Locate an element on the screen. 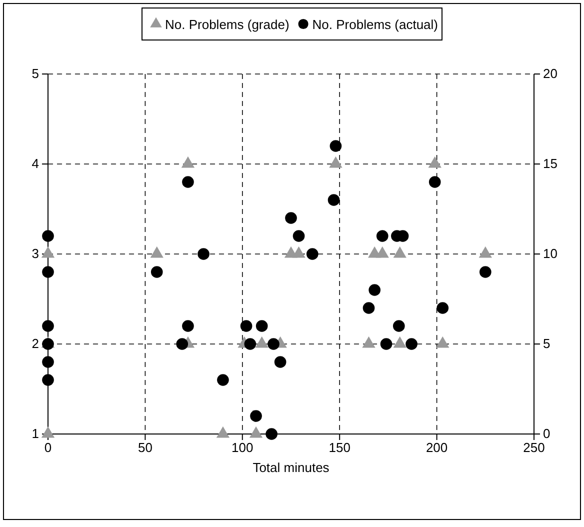 This screenshot has height=527, width=584. y-tick-label: 4 is located at coordinates (35, 164).